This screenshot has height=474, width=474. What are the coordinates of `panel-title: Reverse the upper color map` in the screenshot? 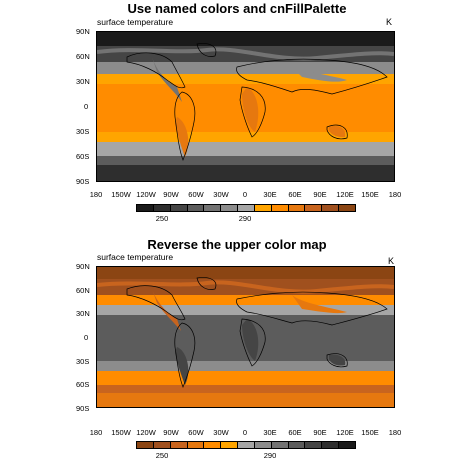 It's located at (237, 244).